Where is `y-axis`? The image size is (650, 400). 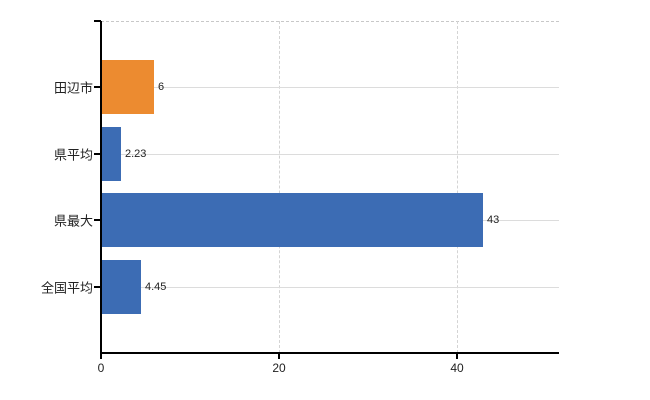
y-axis is located at coordinates (101, 190).